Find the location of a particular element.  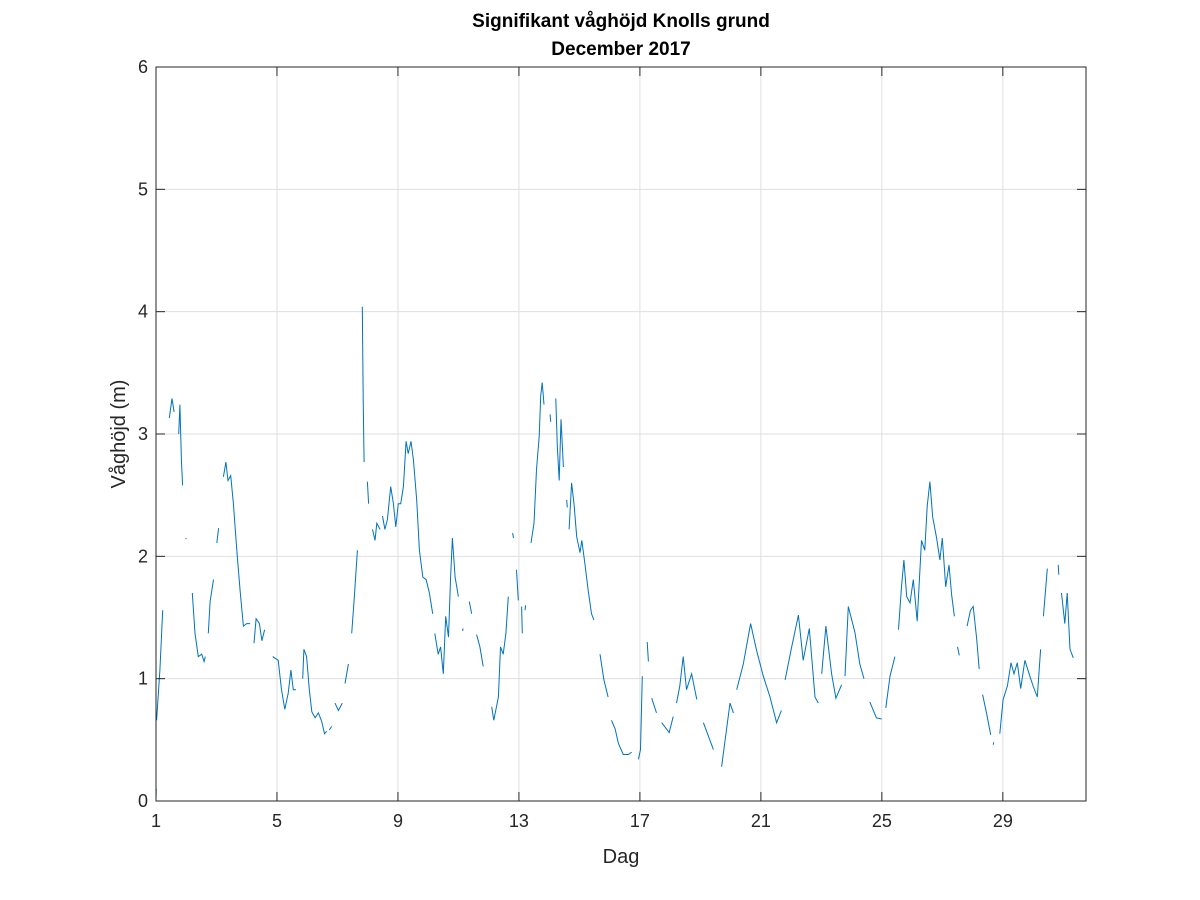

y-tick-label: 6 is located at coordinates (143, 67).